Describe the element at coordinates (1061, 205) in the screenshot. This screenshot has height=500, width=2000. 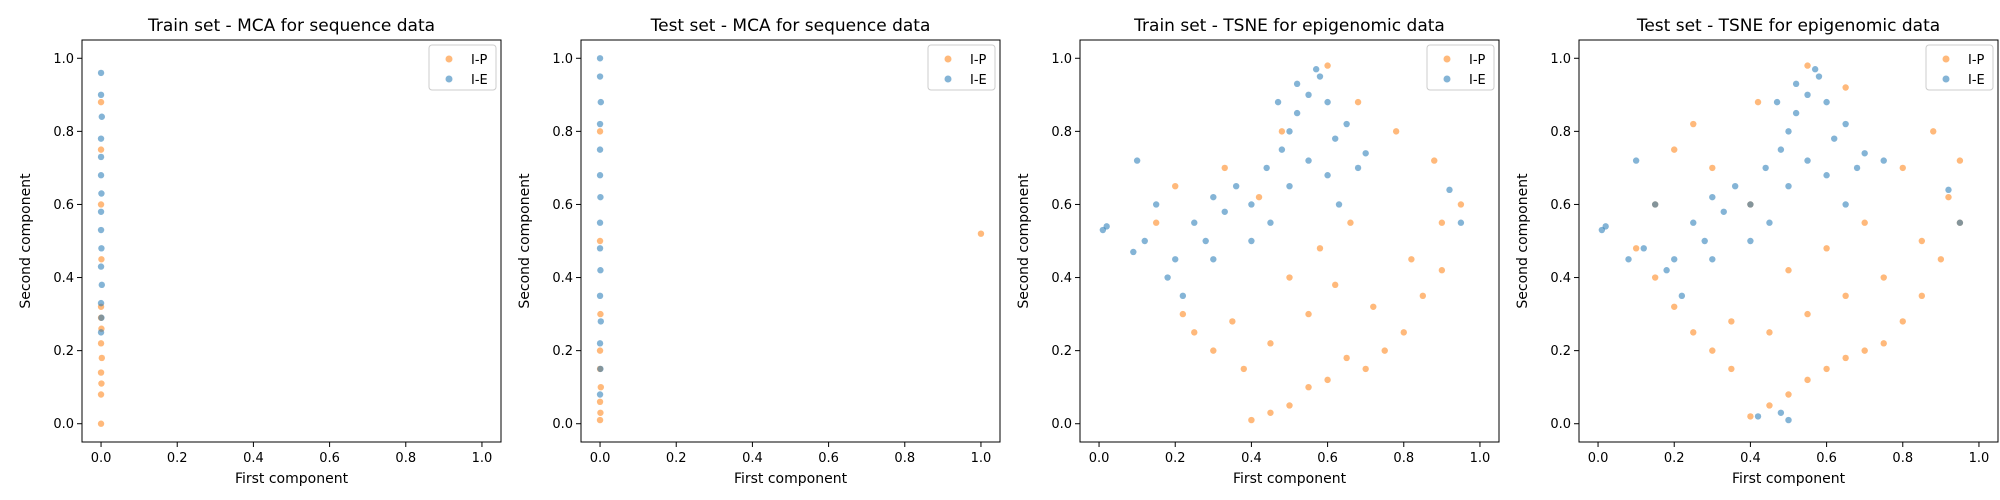
I see `y-tick-label: 0.6` at that location.